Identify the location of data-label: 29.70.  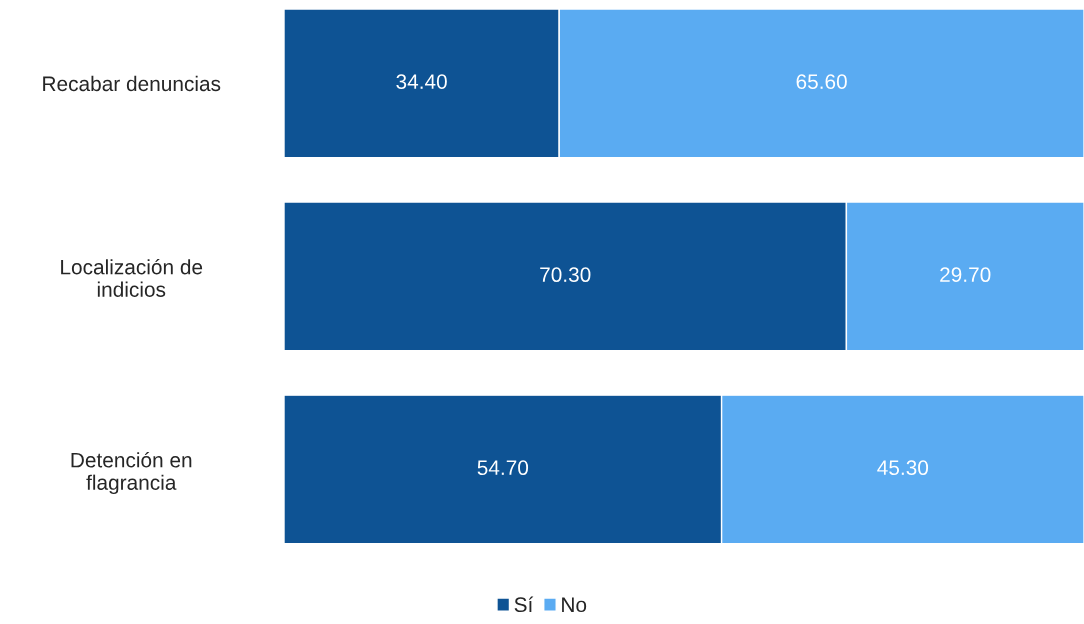
(965, 275).